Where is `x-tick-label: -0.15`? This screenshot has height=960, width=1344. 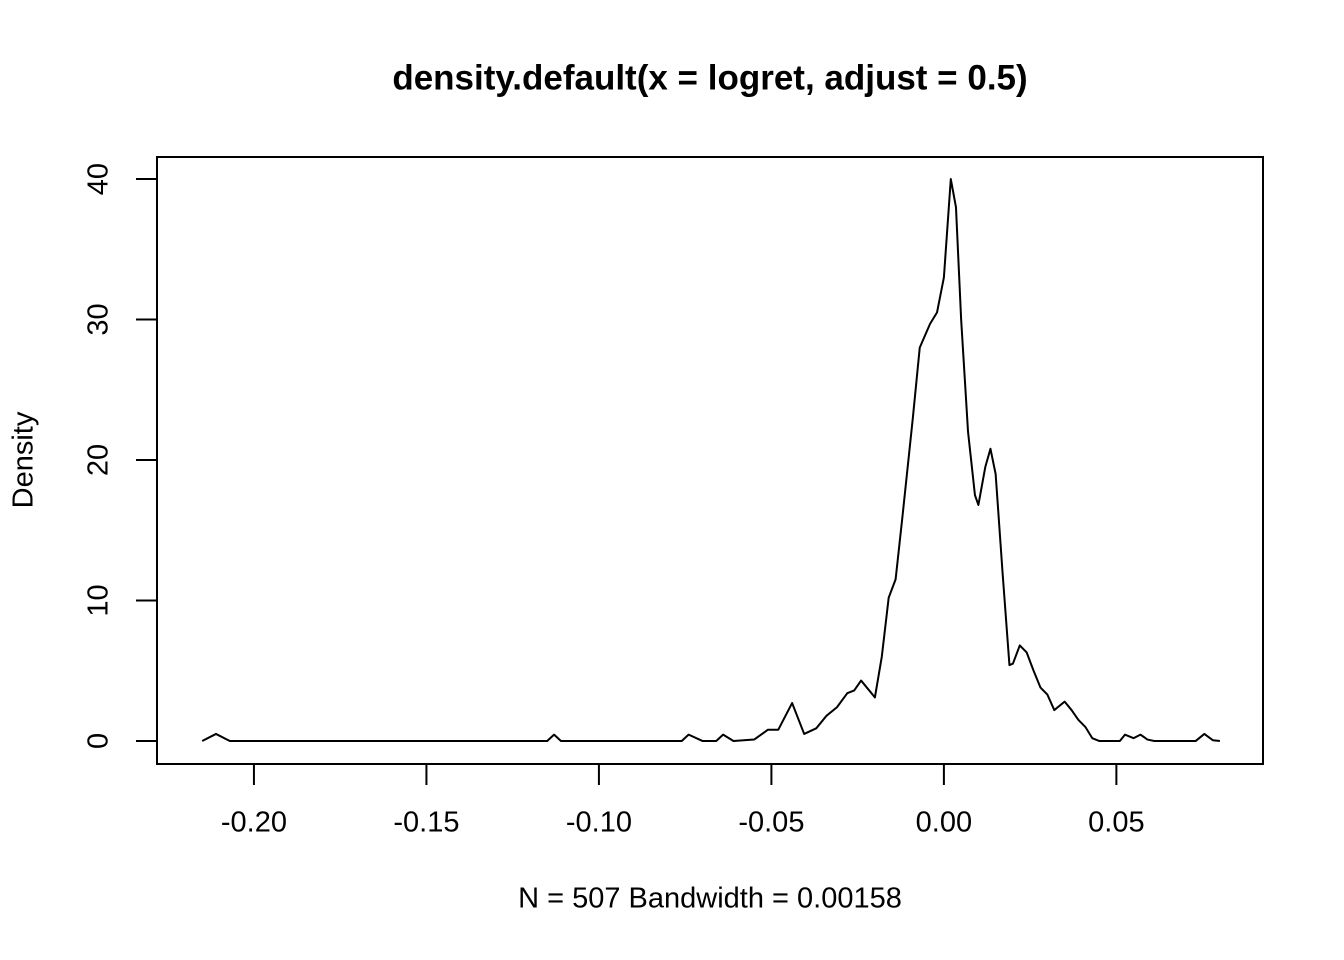
x-tick-label: -0.15 is located at coordinates (426, 823).